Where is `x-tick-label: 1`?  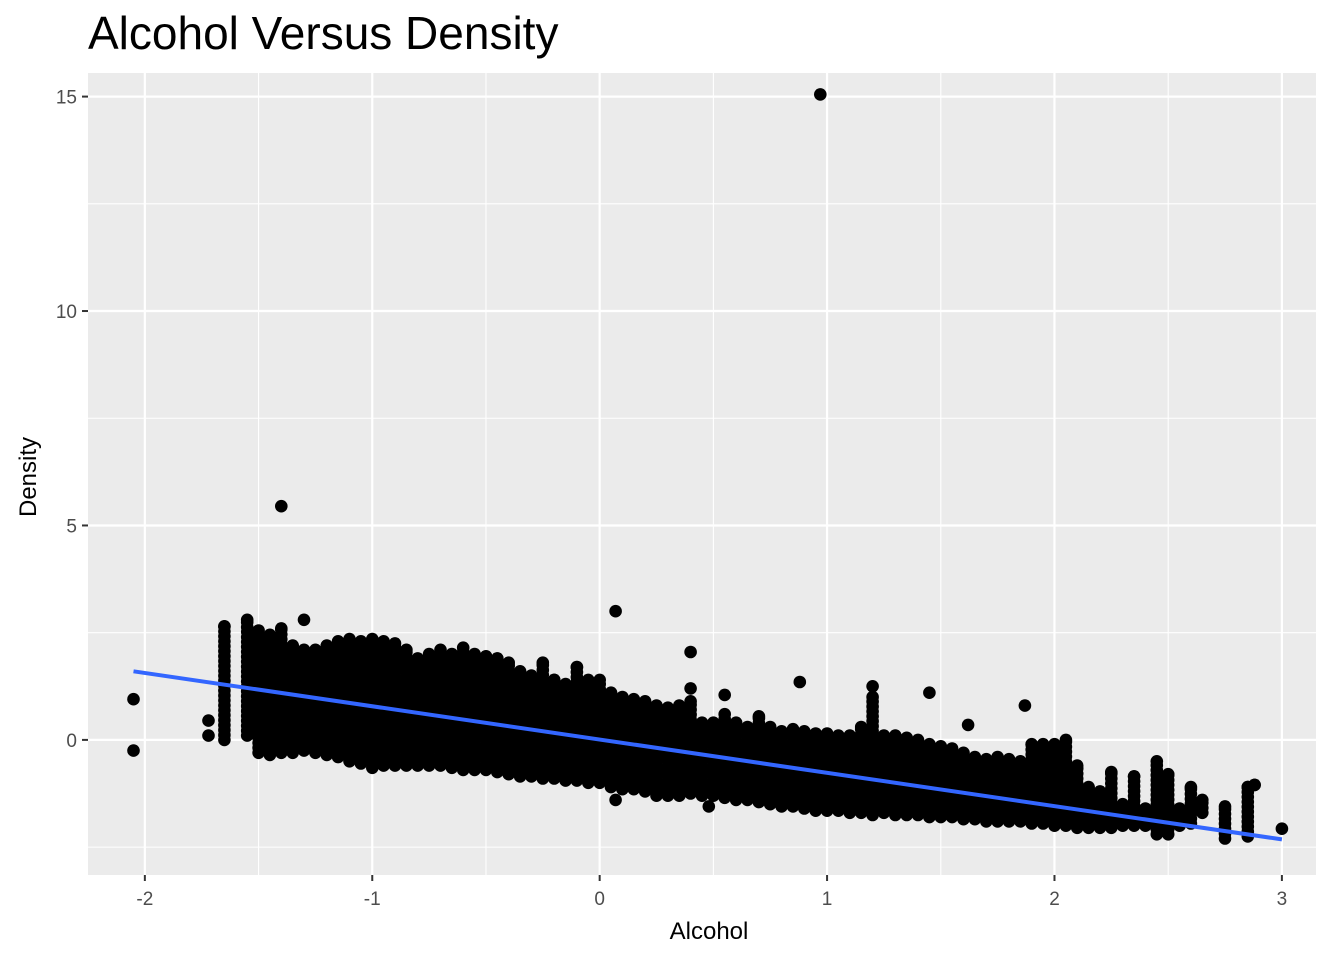
x-tick-label: 1 is located at coordinates (827, 899).